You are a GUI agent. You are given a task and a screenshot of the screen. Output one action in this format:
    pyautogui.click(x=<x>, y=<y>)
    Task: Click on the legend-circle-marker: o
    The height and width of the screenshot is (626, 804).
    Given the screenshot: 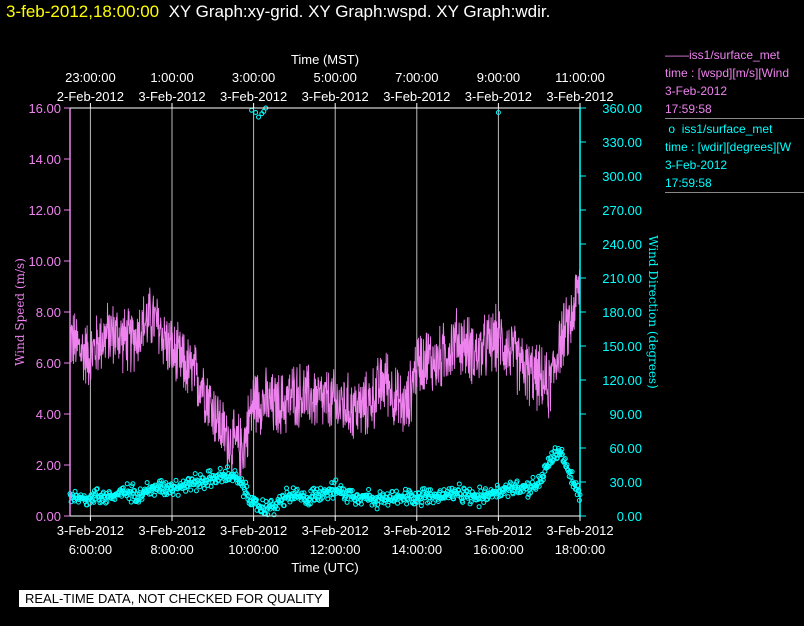 What is the action you would take?
    pyautogui.click(x=672, y=129)
    